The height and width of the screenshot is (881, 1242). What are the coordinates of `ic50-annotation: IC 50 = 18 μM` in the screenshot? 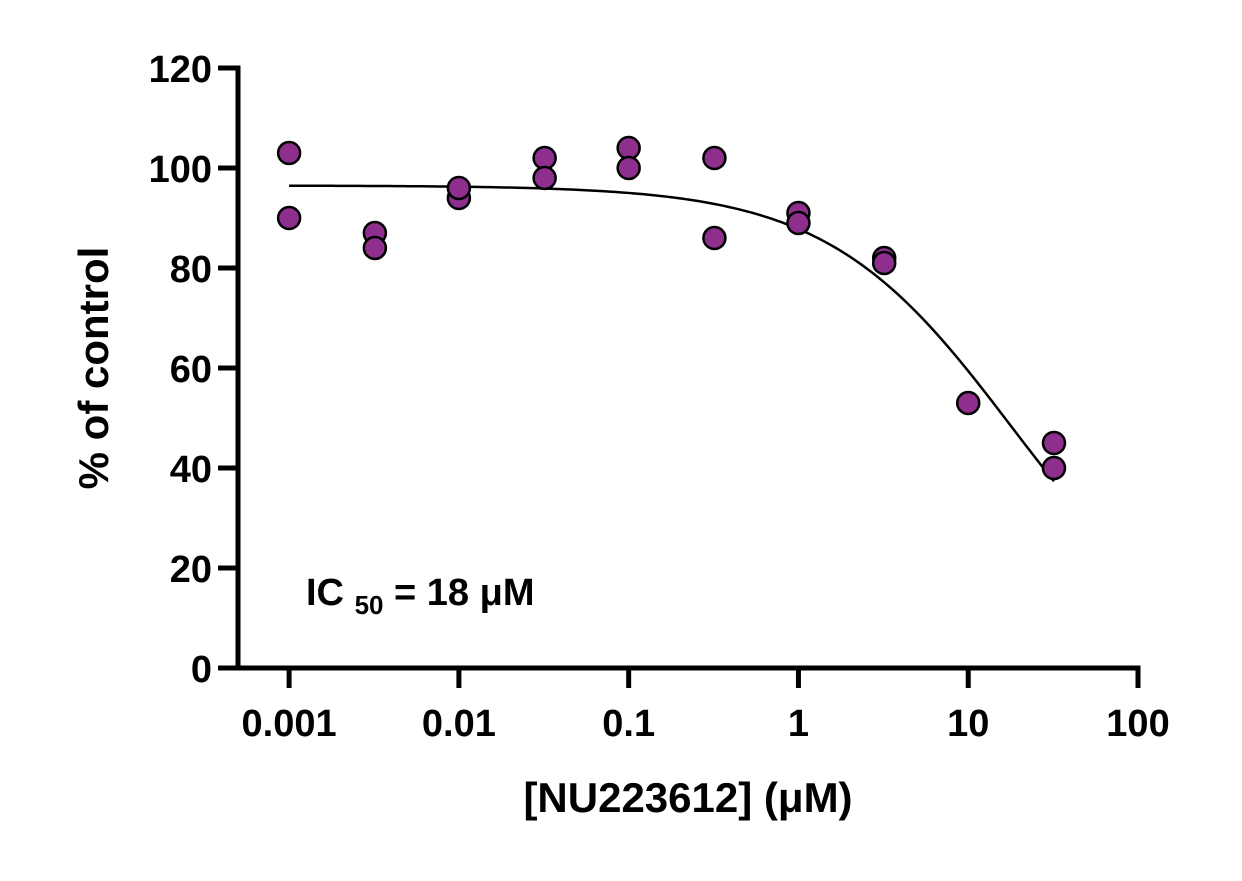 It's located at (420, 597).